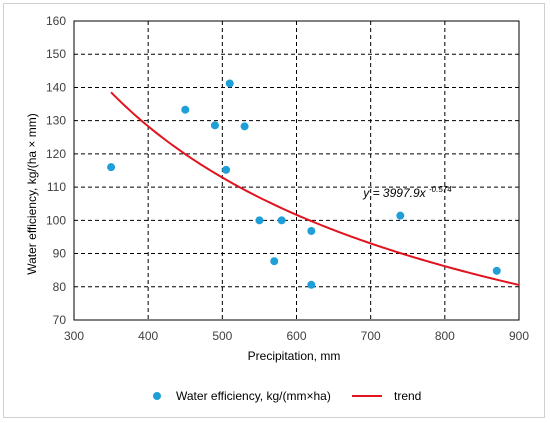  I want to click on y-tick-label-3: 100, so click(56, 220).